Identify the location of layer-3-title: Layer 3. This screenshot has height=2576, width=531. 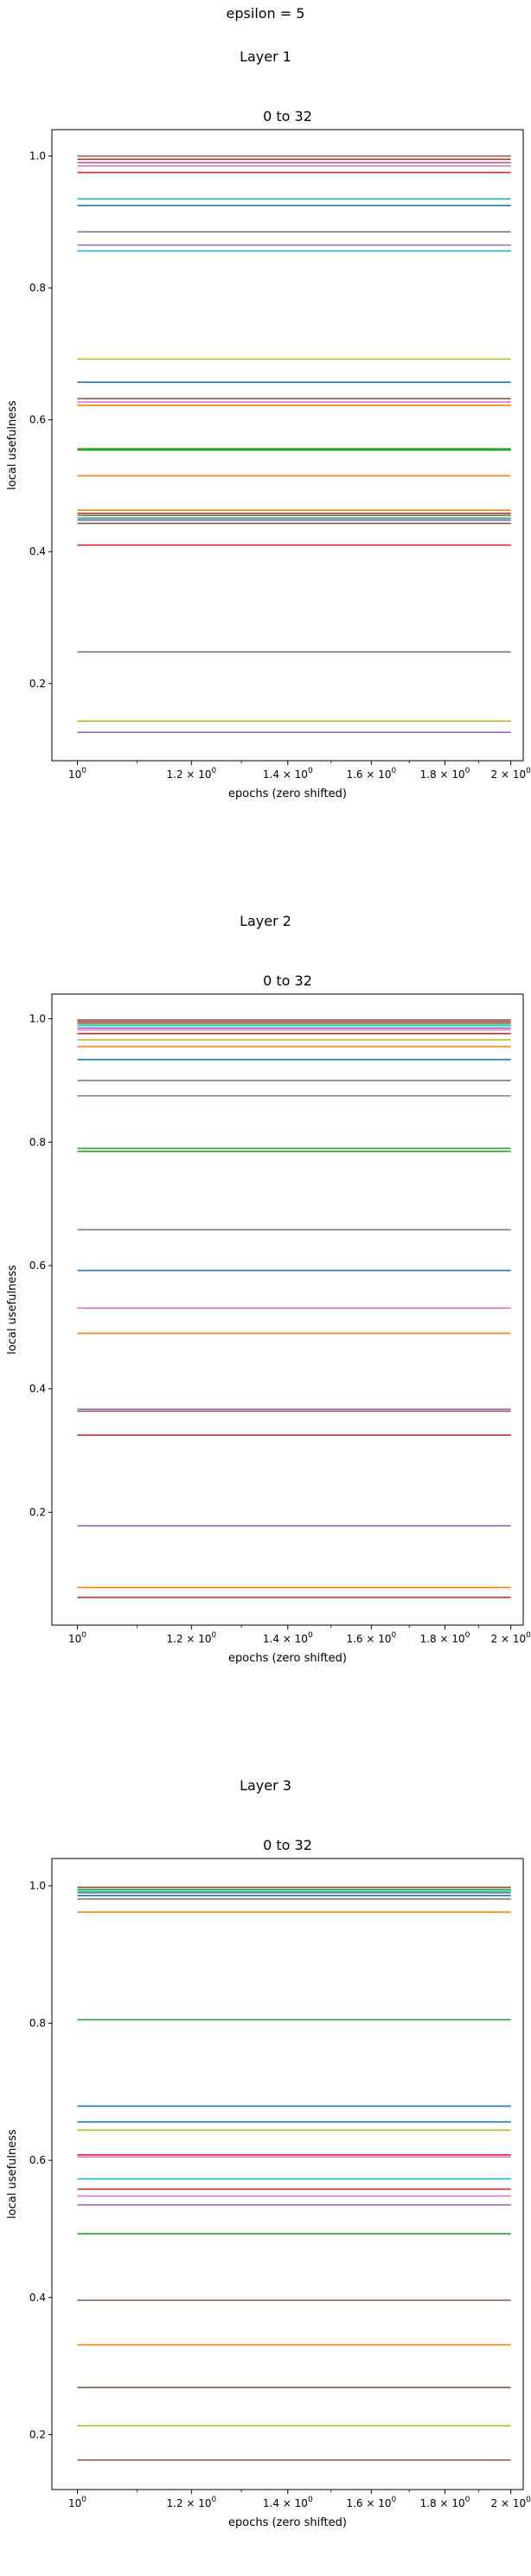
(265, 1785).